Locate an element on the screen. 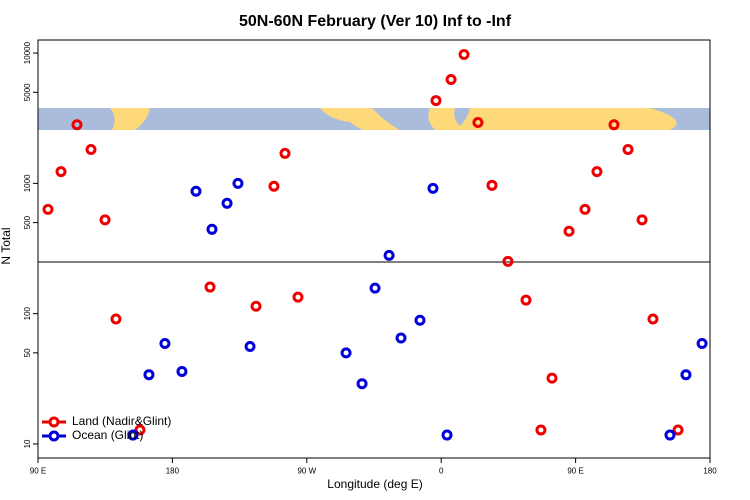 Image resolution: width=750 pixels, height=500 pixels. y-tick-label: 500 is located at coordinates (27, 222).